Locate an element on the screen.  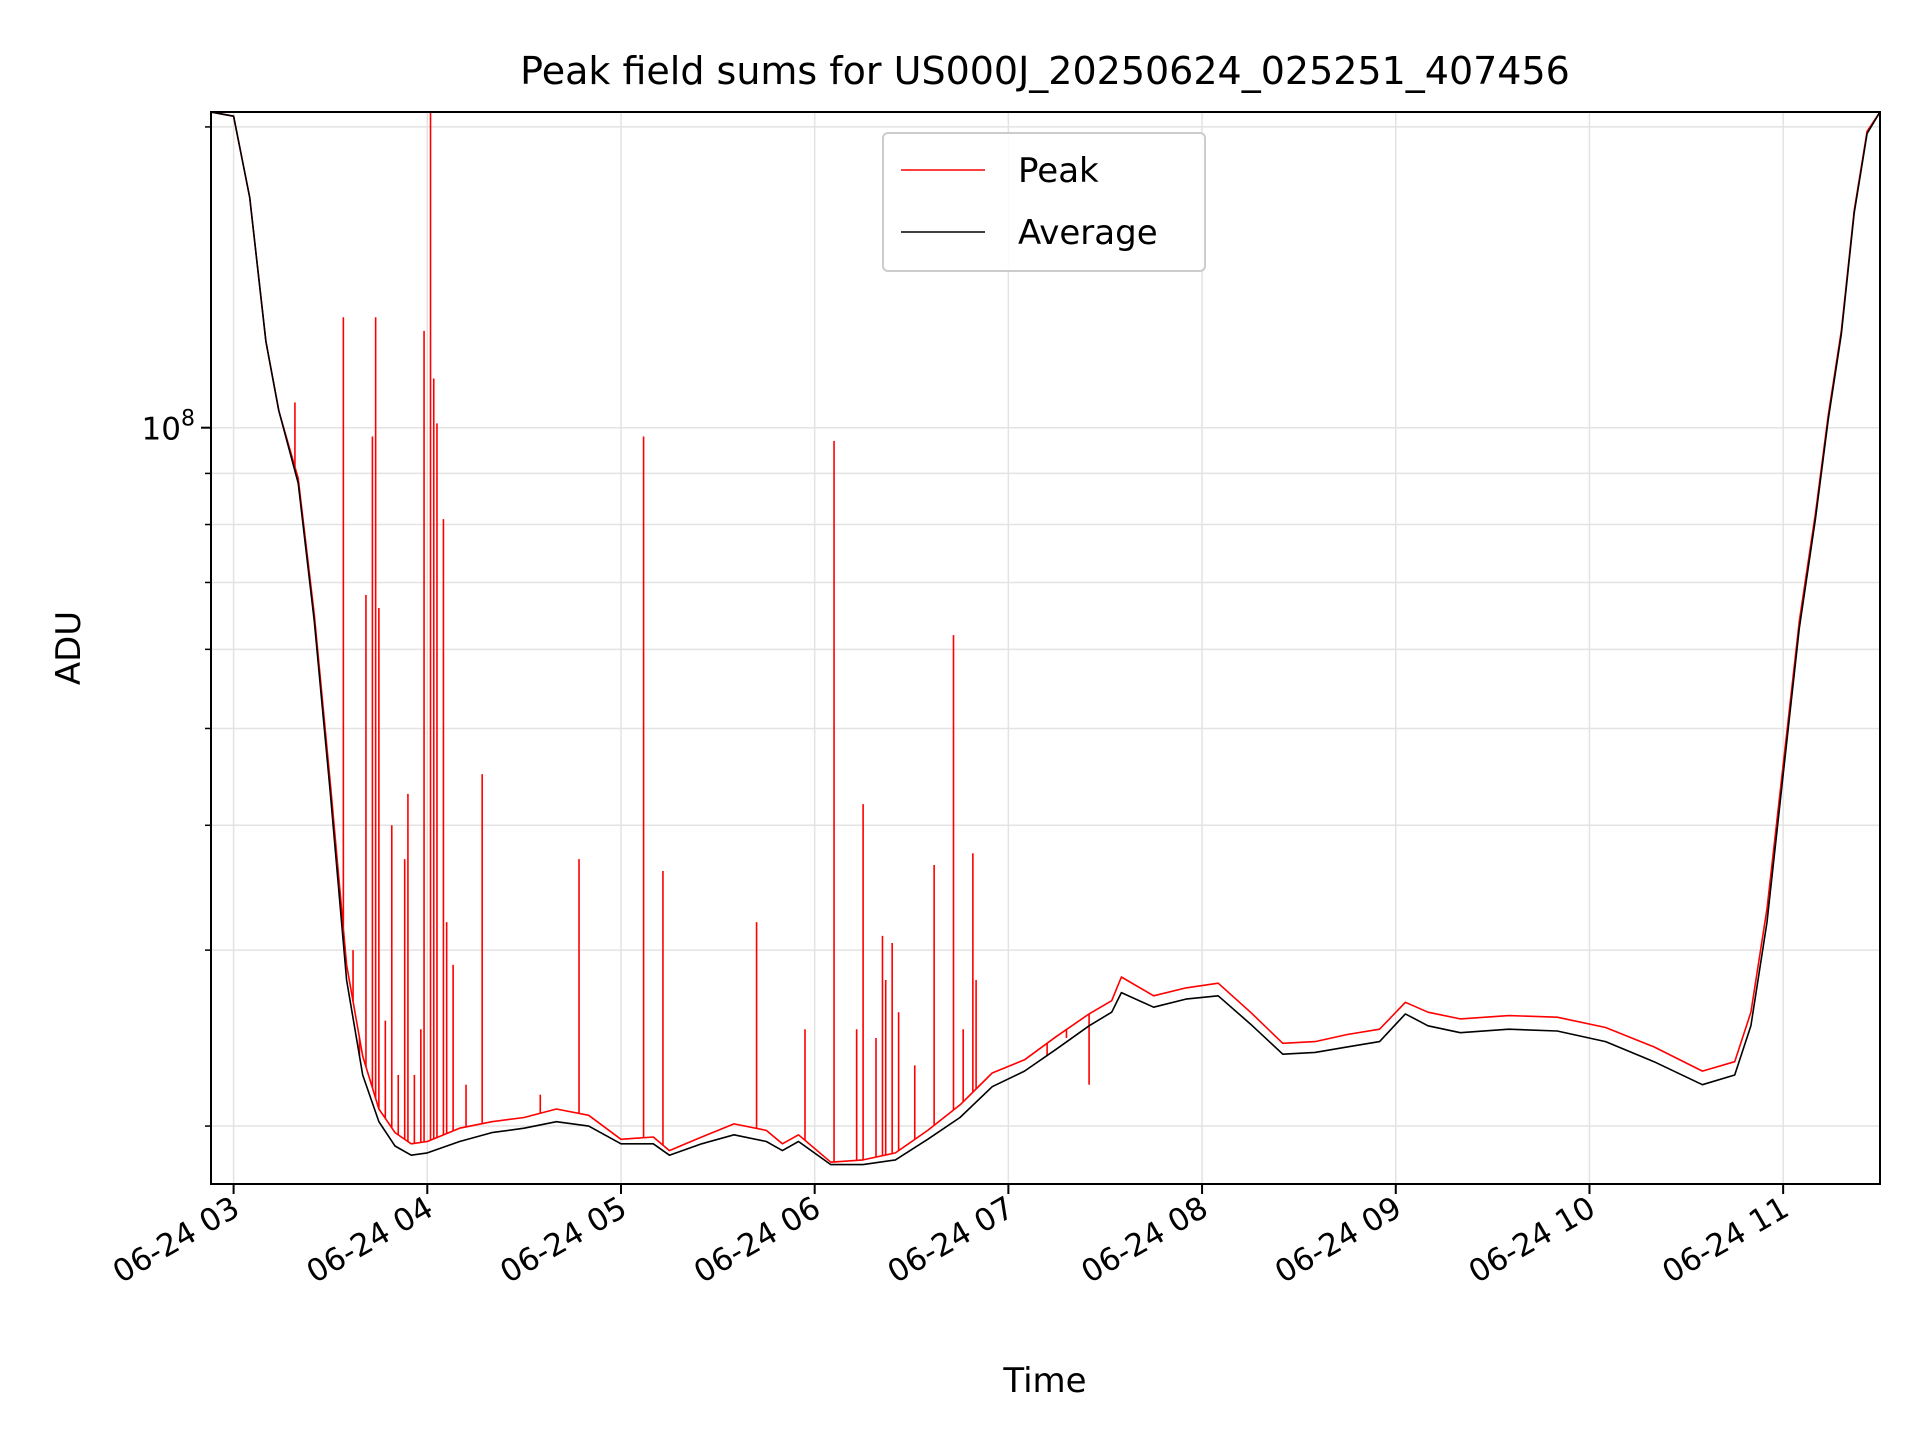
y-axis: 108 is located at coordinates (176, 626).